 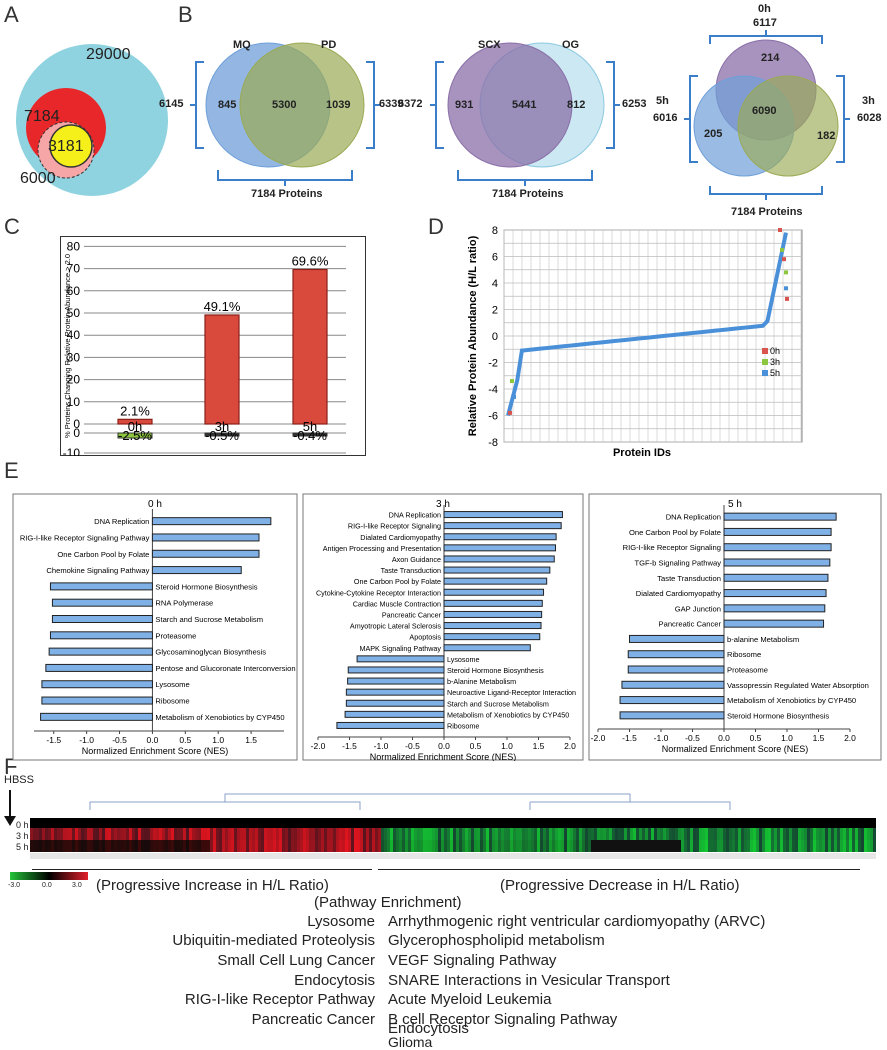 I want to click on x-tick-label: 0.0, so click(x=153, y=740).